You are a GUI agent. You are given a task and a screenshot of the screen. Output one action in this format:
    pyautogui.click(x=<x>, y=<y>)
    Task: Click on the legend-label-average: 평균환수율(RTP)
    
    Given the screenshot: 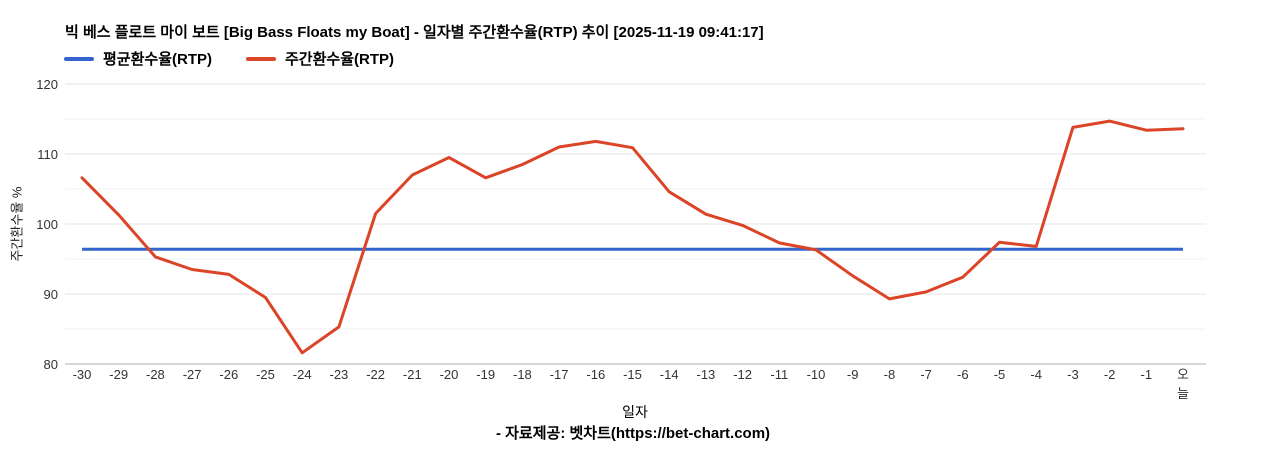 What is the action you would take?
    pyautogui.click(x=157, y=59)
    